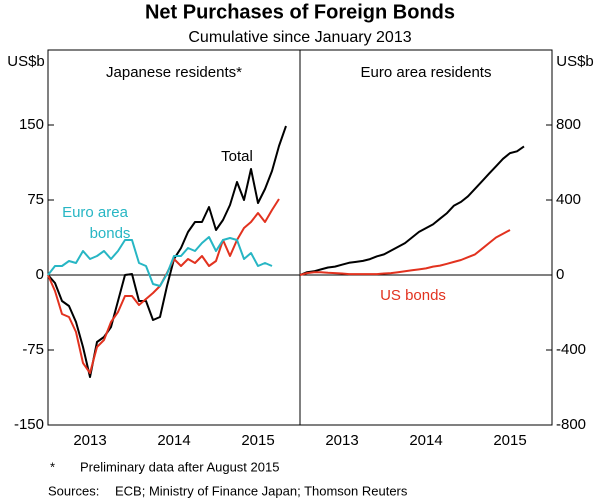 This screenshot has height=502, width=600. What do you see at coordinates (174, 72) in the screenshot?
I see `panel-title: Japanese residents*` at bounding box center [174, 72].